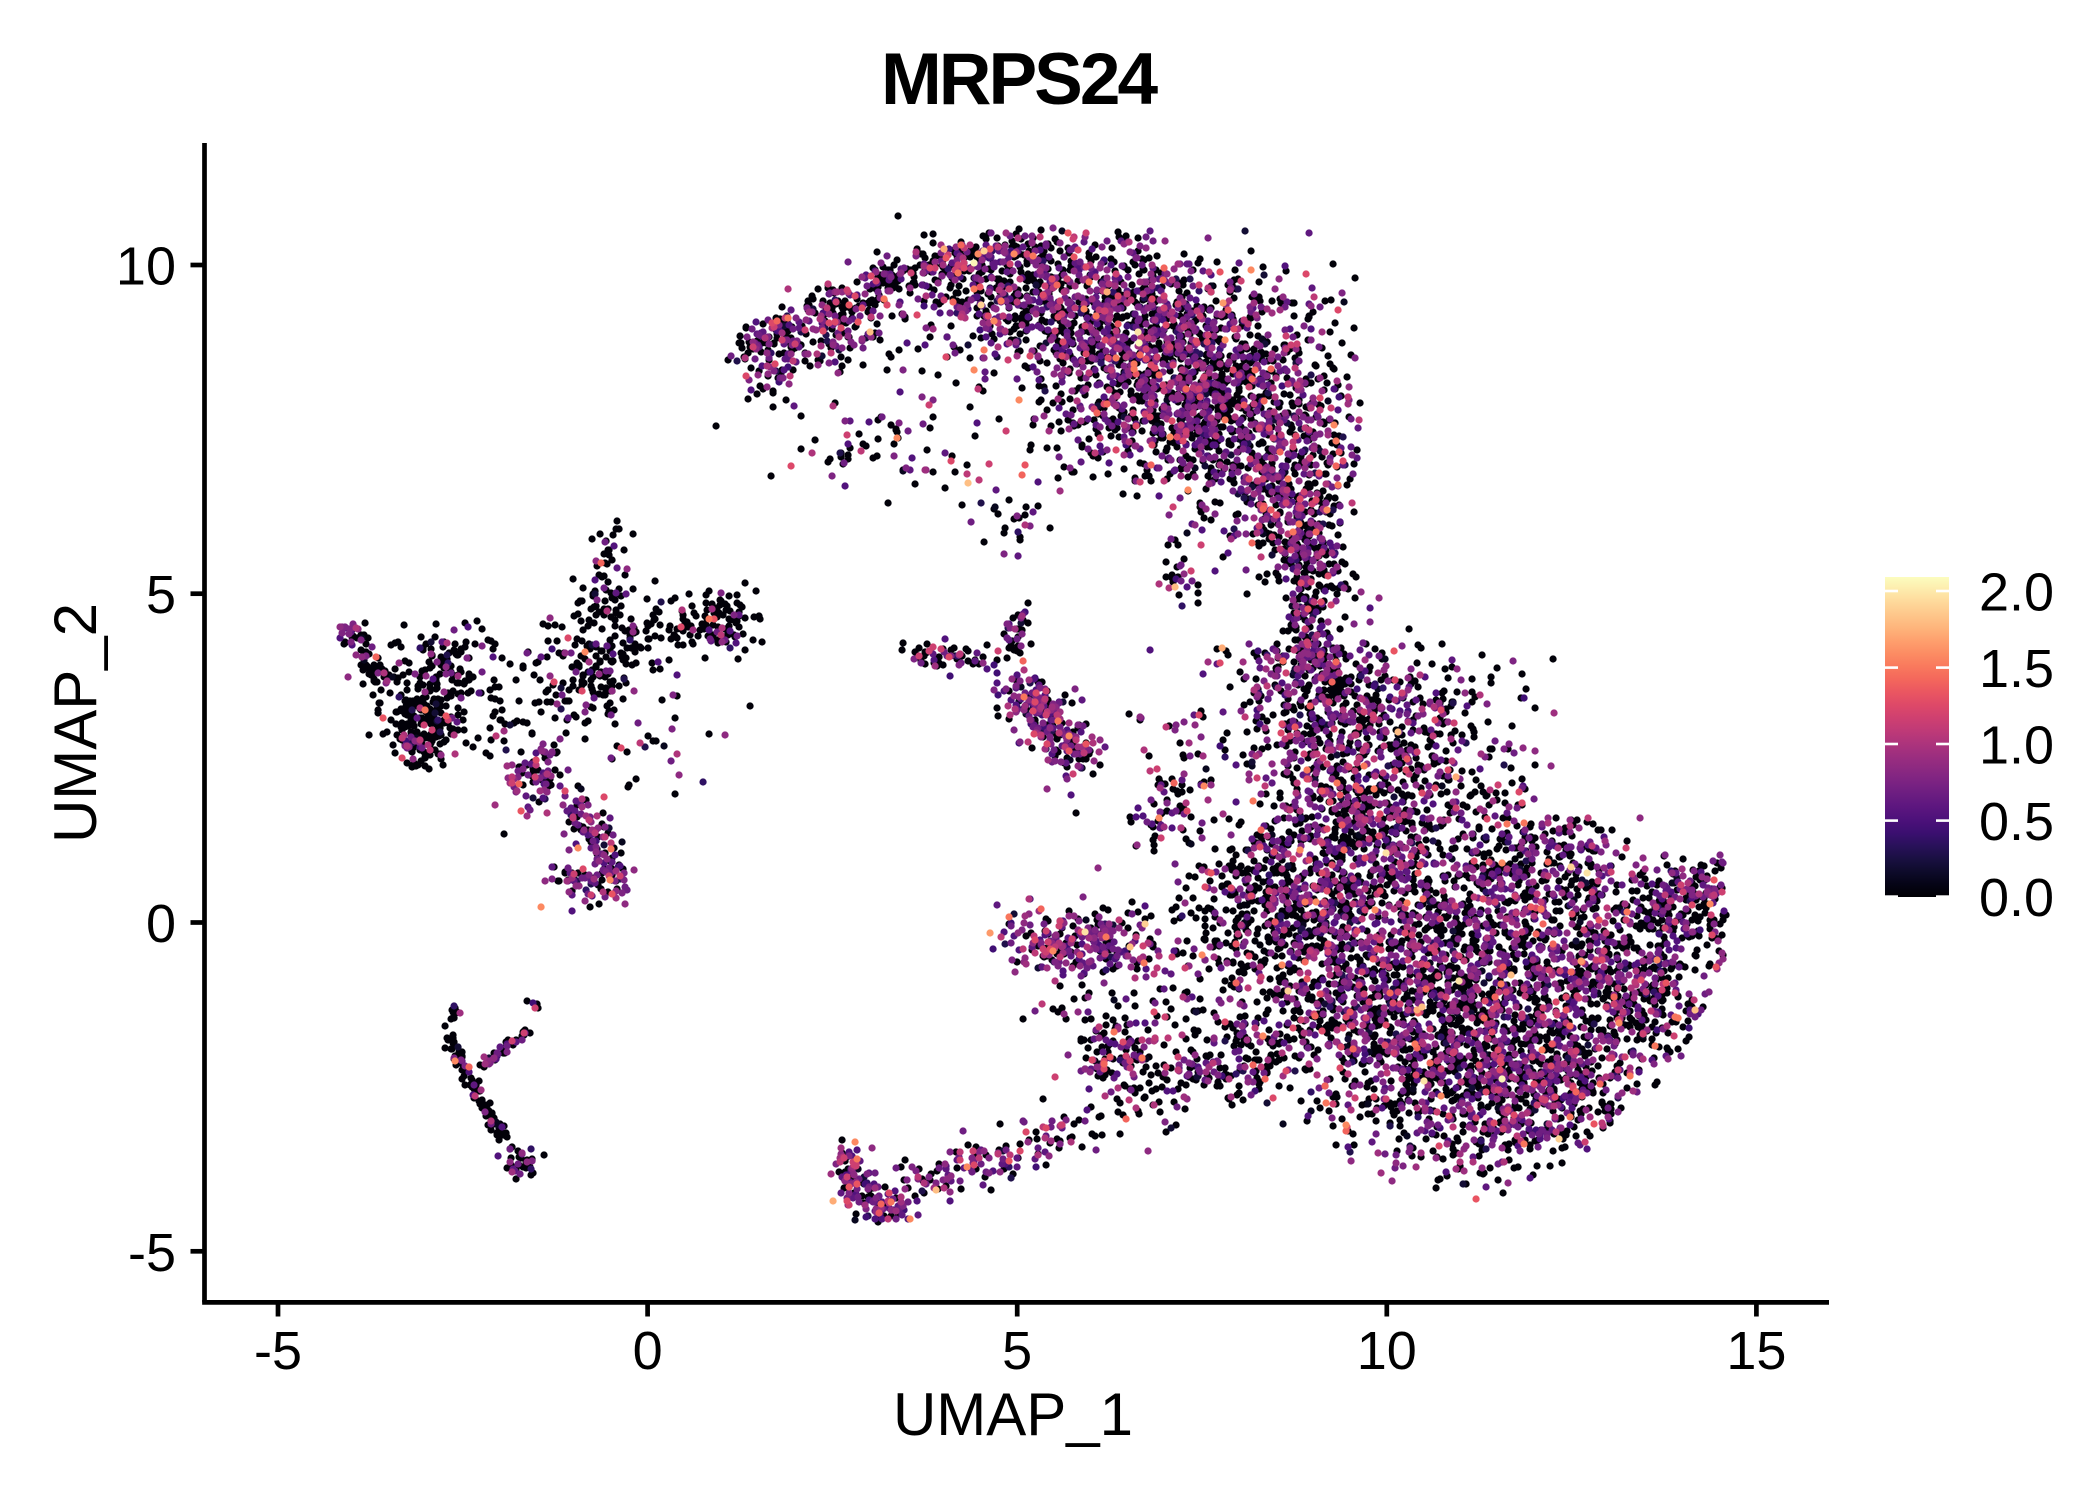  Describe the element at coordinates (2016, 746) in the screenshot. I see `svg-text: 1.0` at that location.